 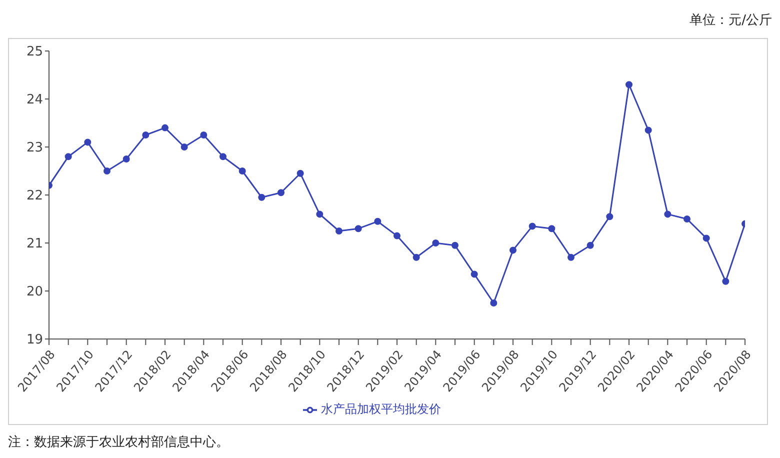 I want to click on y-tick-label: 22, so click(x=34, y=196).